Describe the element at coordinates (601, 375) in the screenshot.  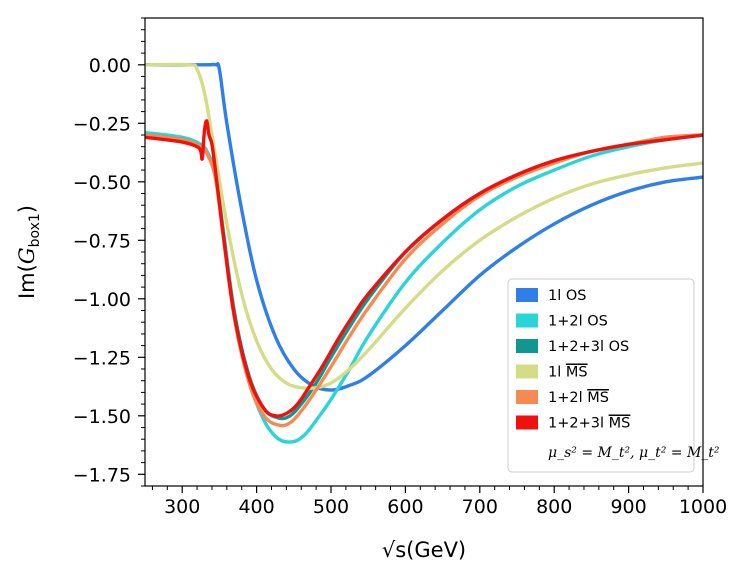
I see `legend-box` at that location.